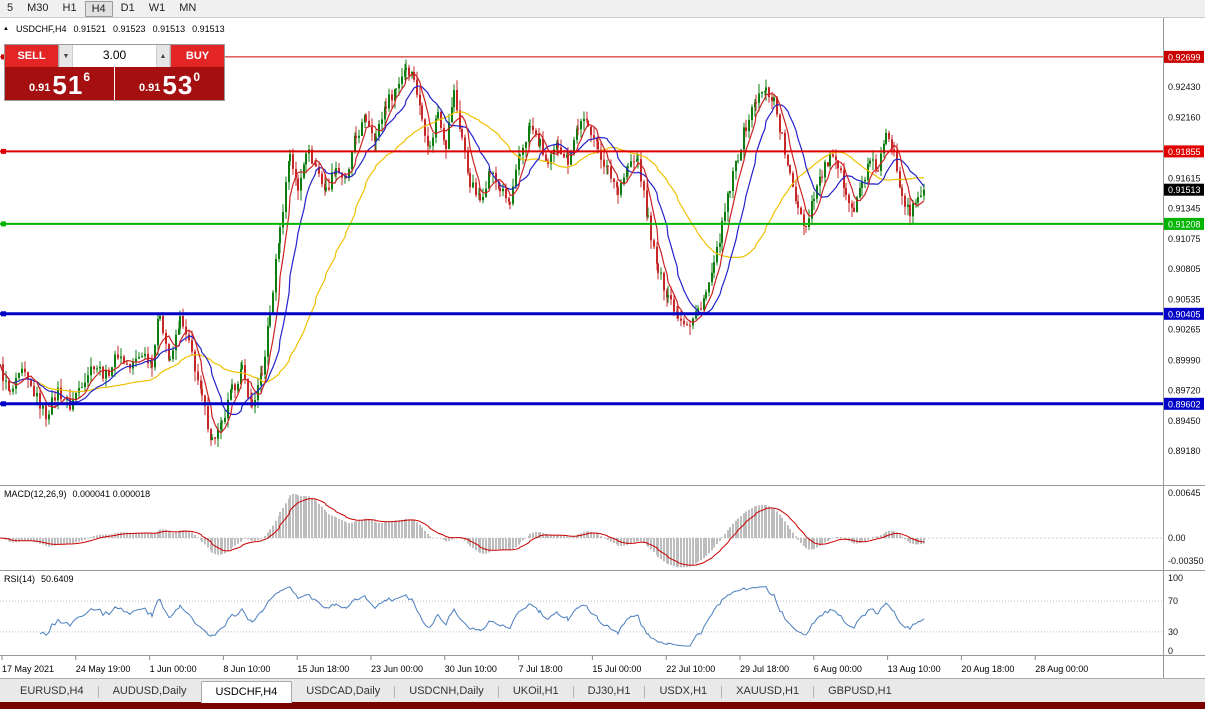 The height and width of the screenshot is (709, 1205). Describe the element at coordinates (111, 494) in the screenshot. I see `macd-values: 0.000041 0.000018` at that location.